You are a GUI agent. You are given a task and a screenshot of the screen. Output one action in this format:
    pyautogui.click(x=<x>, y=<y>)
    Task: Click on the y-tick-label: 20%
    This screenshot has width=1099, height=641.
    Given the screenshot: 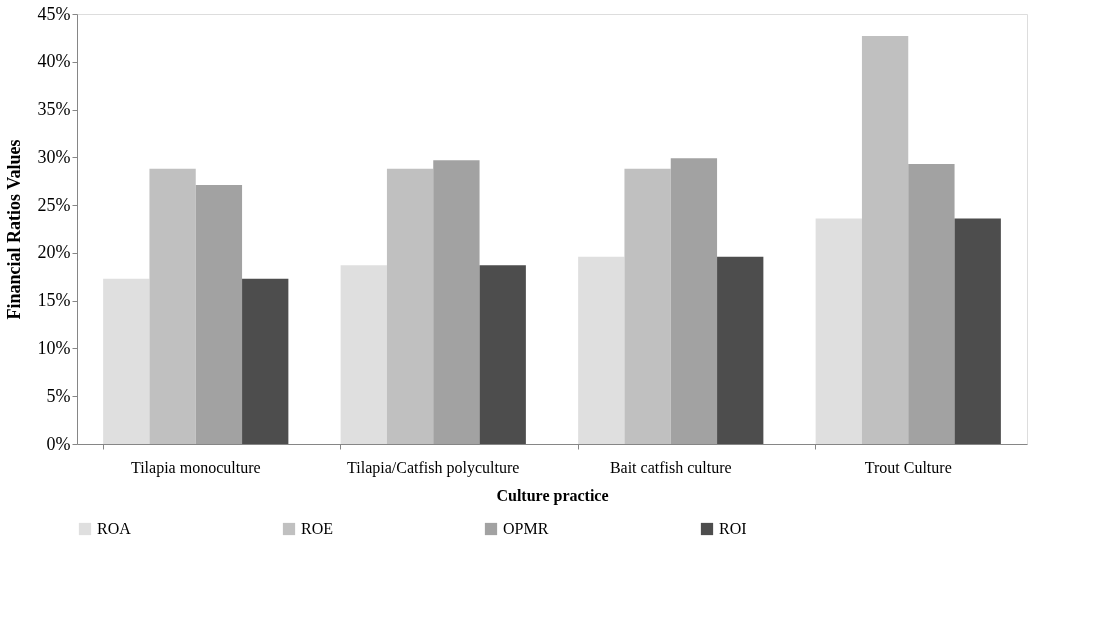 What is the action you would take?
    pyautogui.click(x=54, y=252)
    